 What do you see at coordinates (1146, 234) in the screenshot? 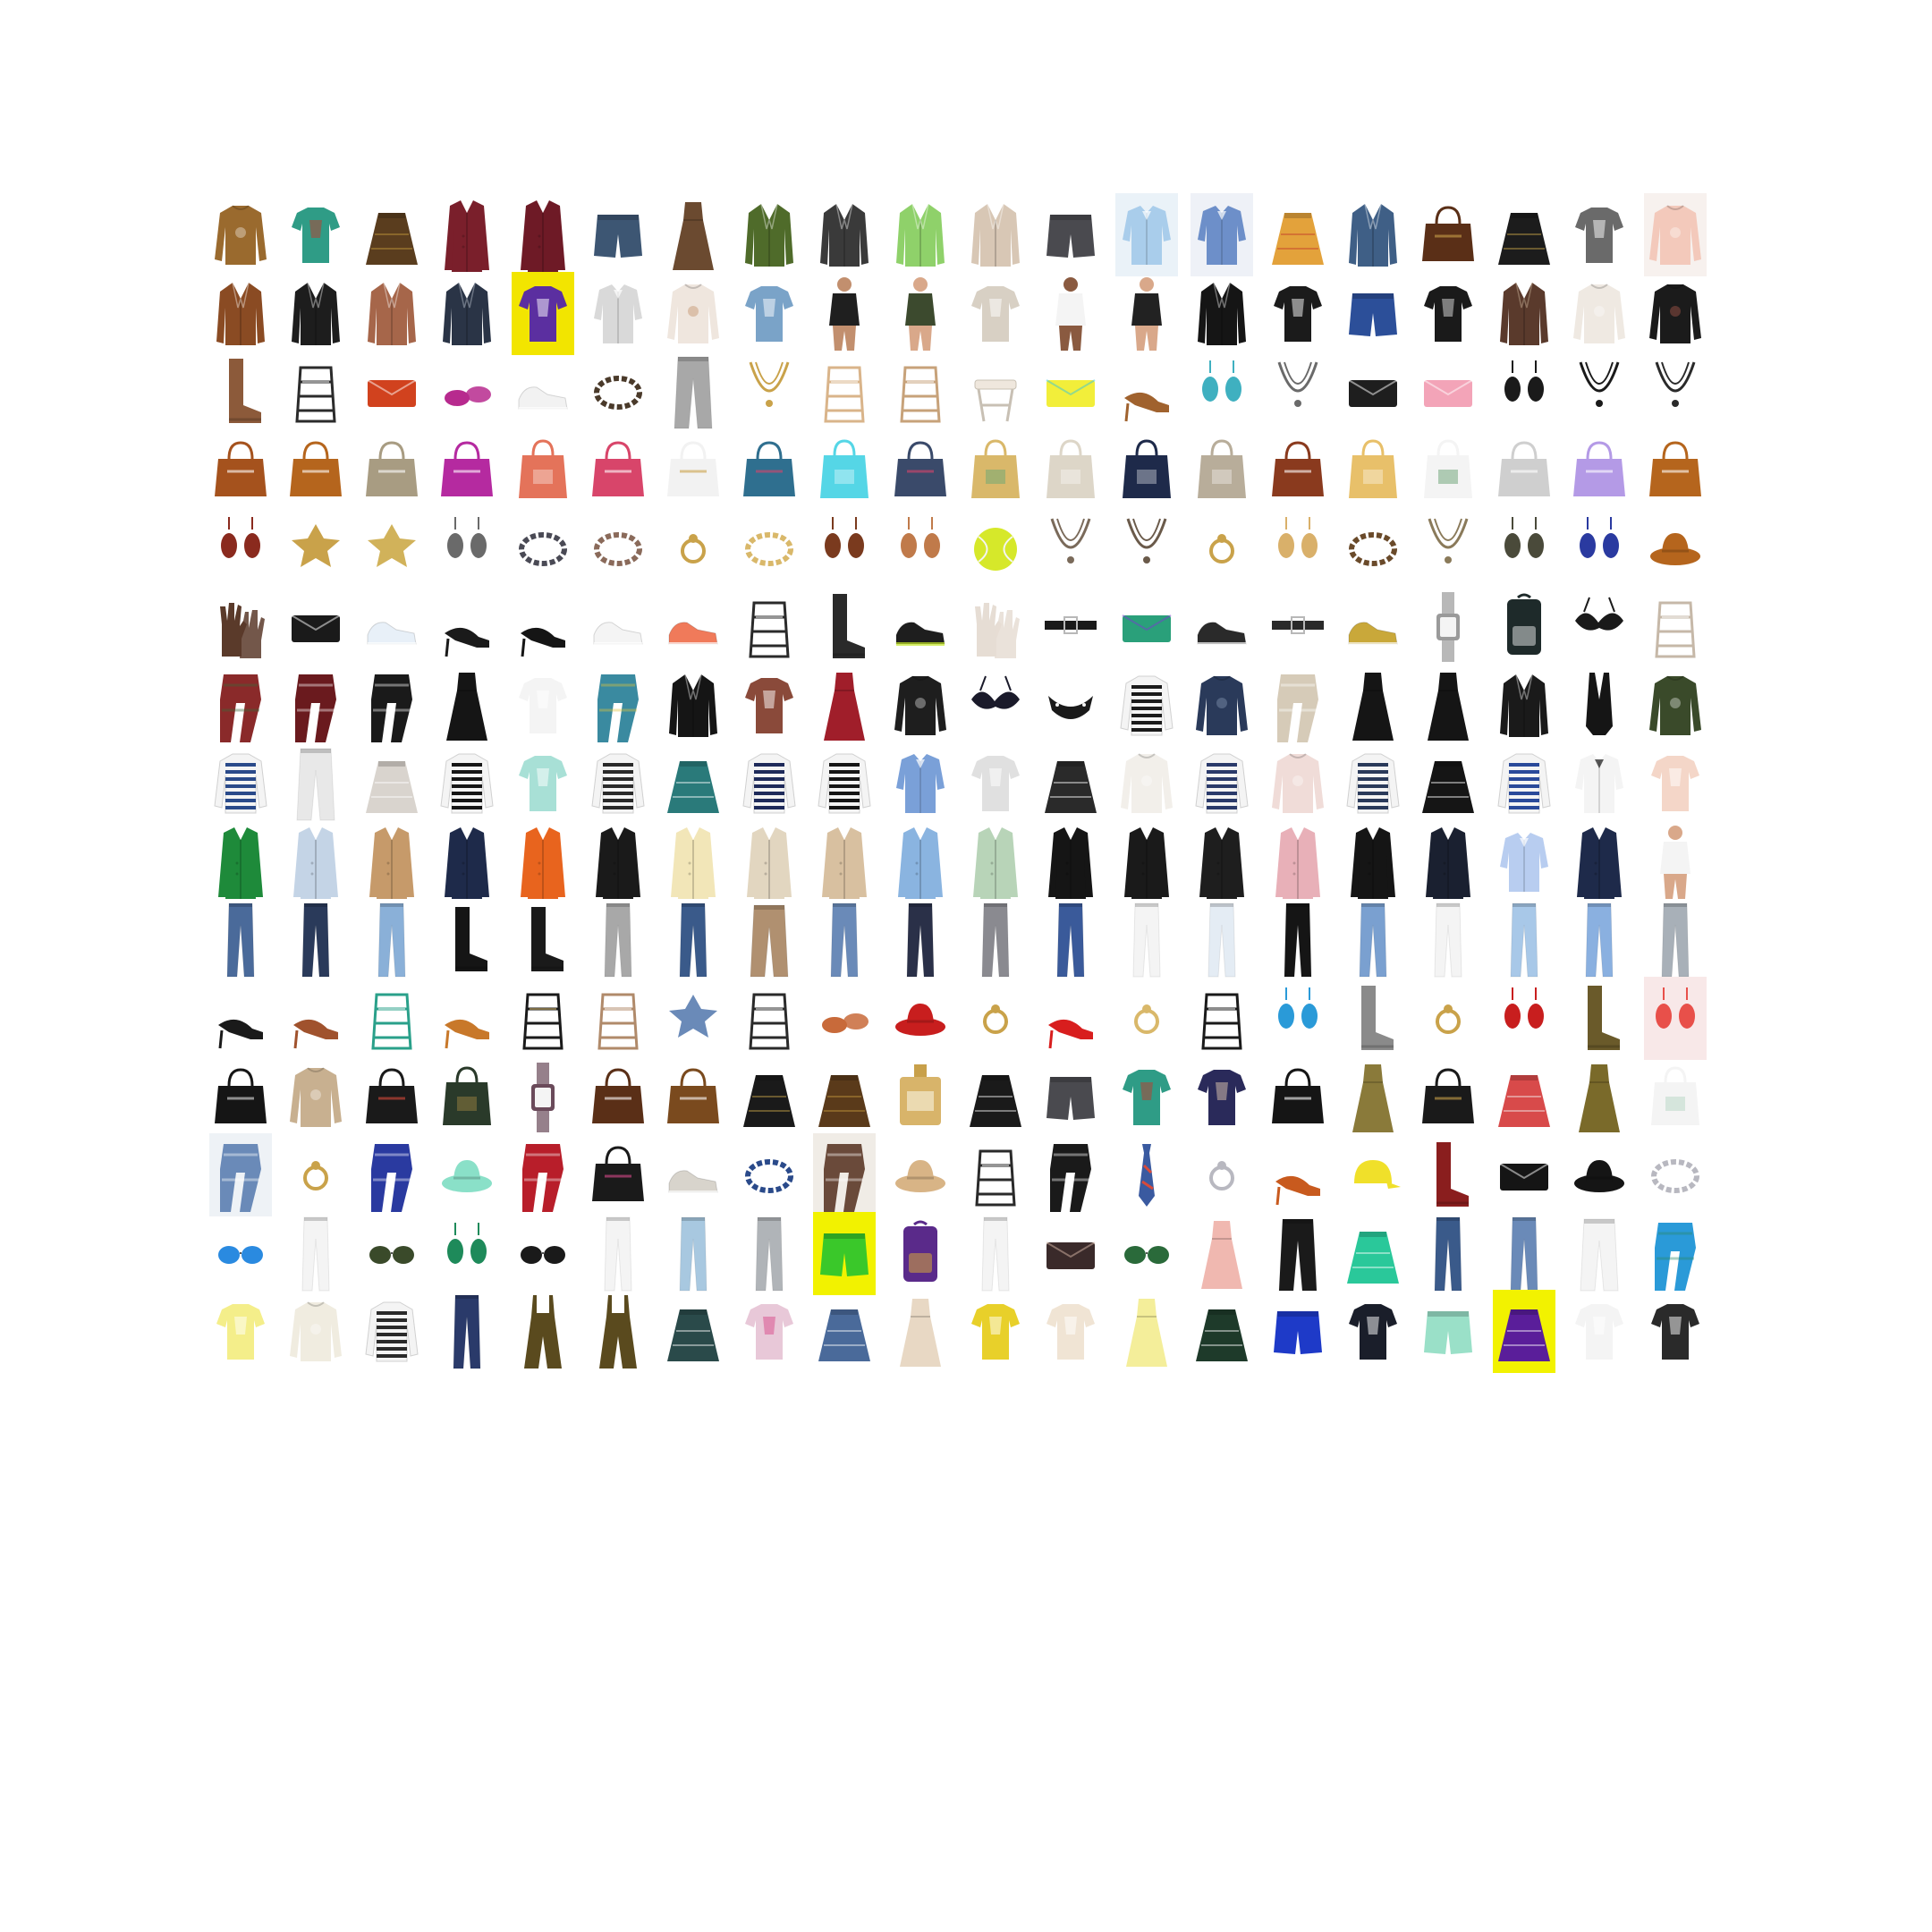
I see `product-shirt-image` at bounding box center [1146, 234].